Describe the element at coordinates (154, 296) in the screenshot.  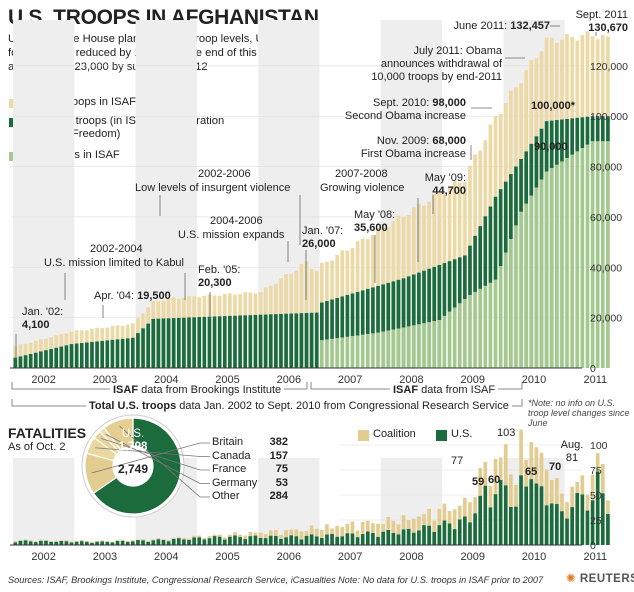
I see `annotation-apr04-value: 19,500` at that location.